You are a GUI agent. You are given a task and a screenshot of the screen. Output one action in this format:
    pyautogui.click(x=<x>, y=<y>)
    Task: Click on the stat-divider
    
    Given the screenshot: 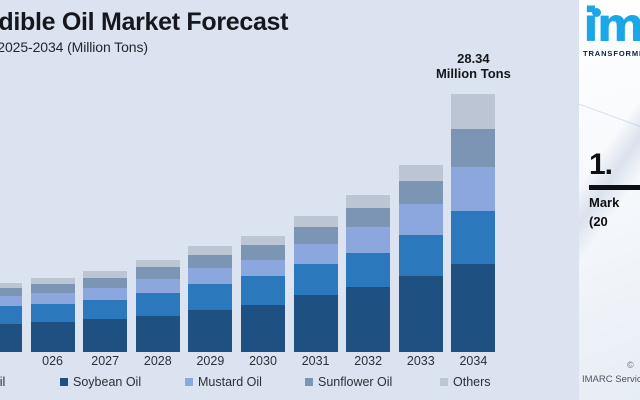 What is the action you would take?
    pyautogui.click(x=614, y=187)
    